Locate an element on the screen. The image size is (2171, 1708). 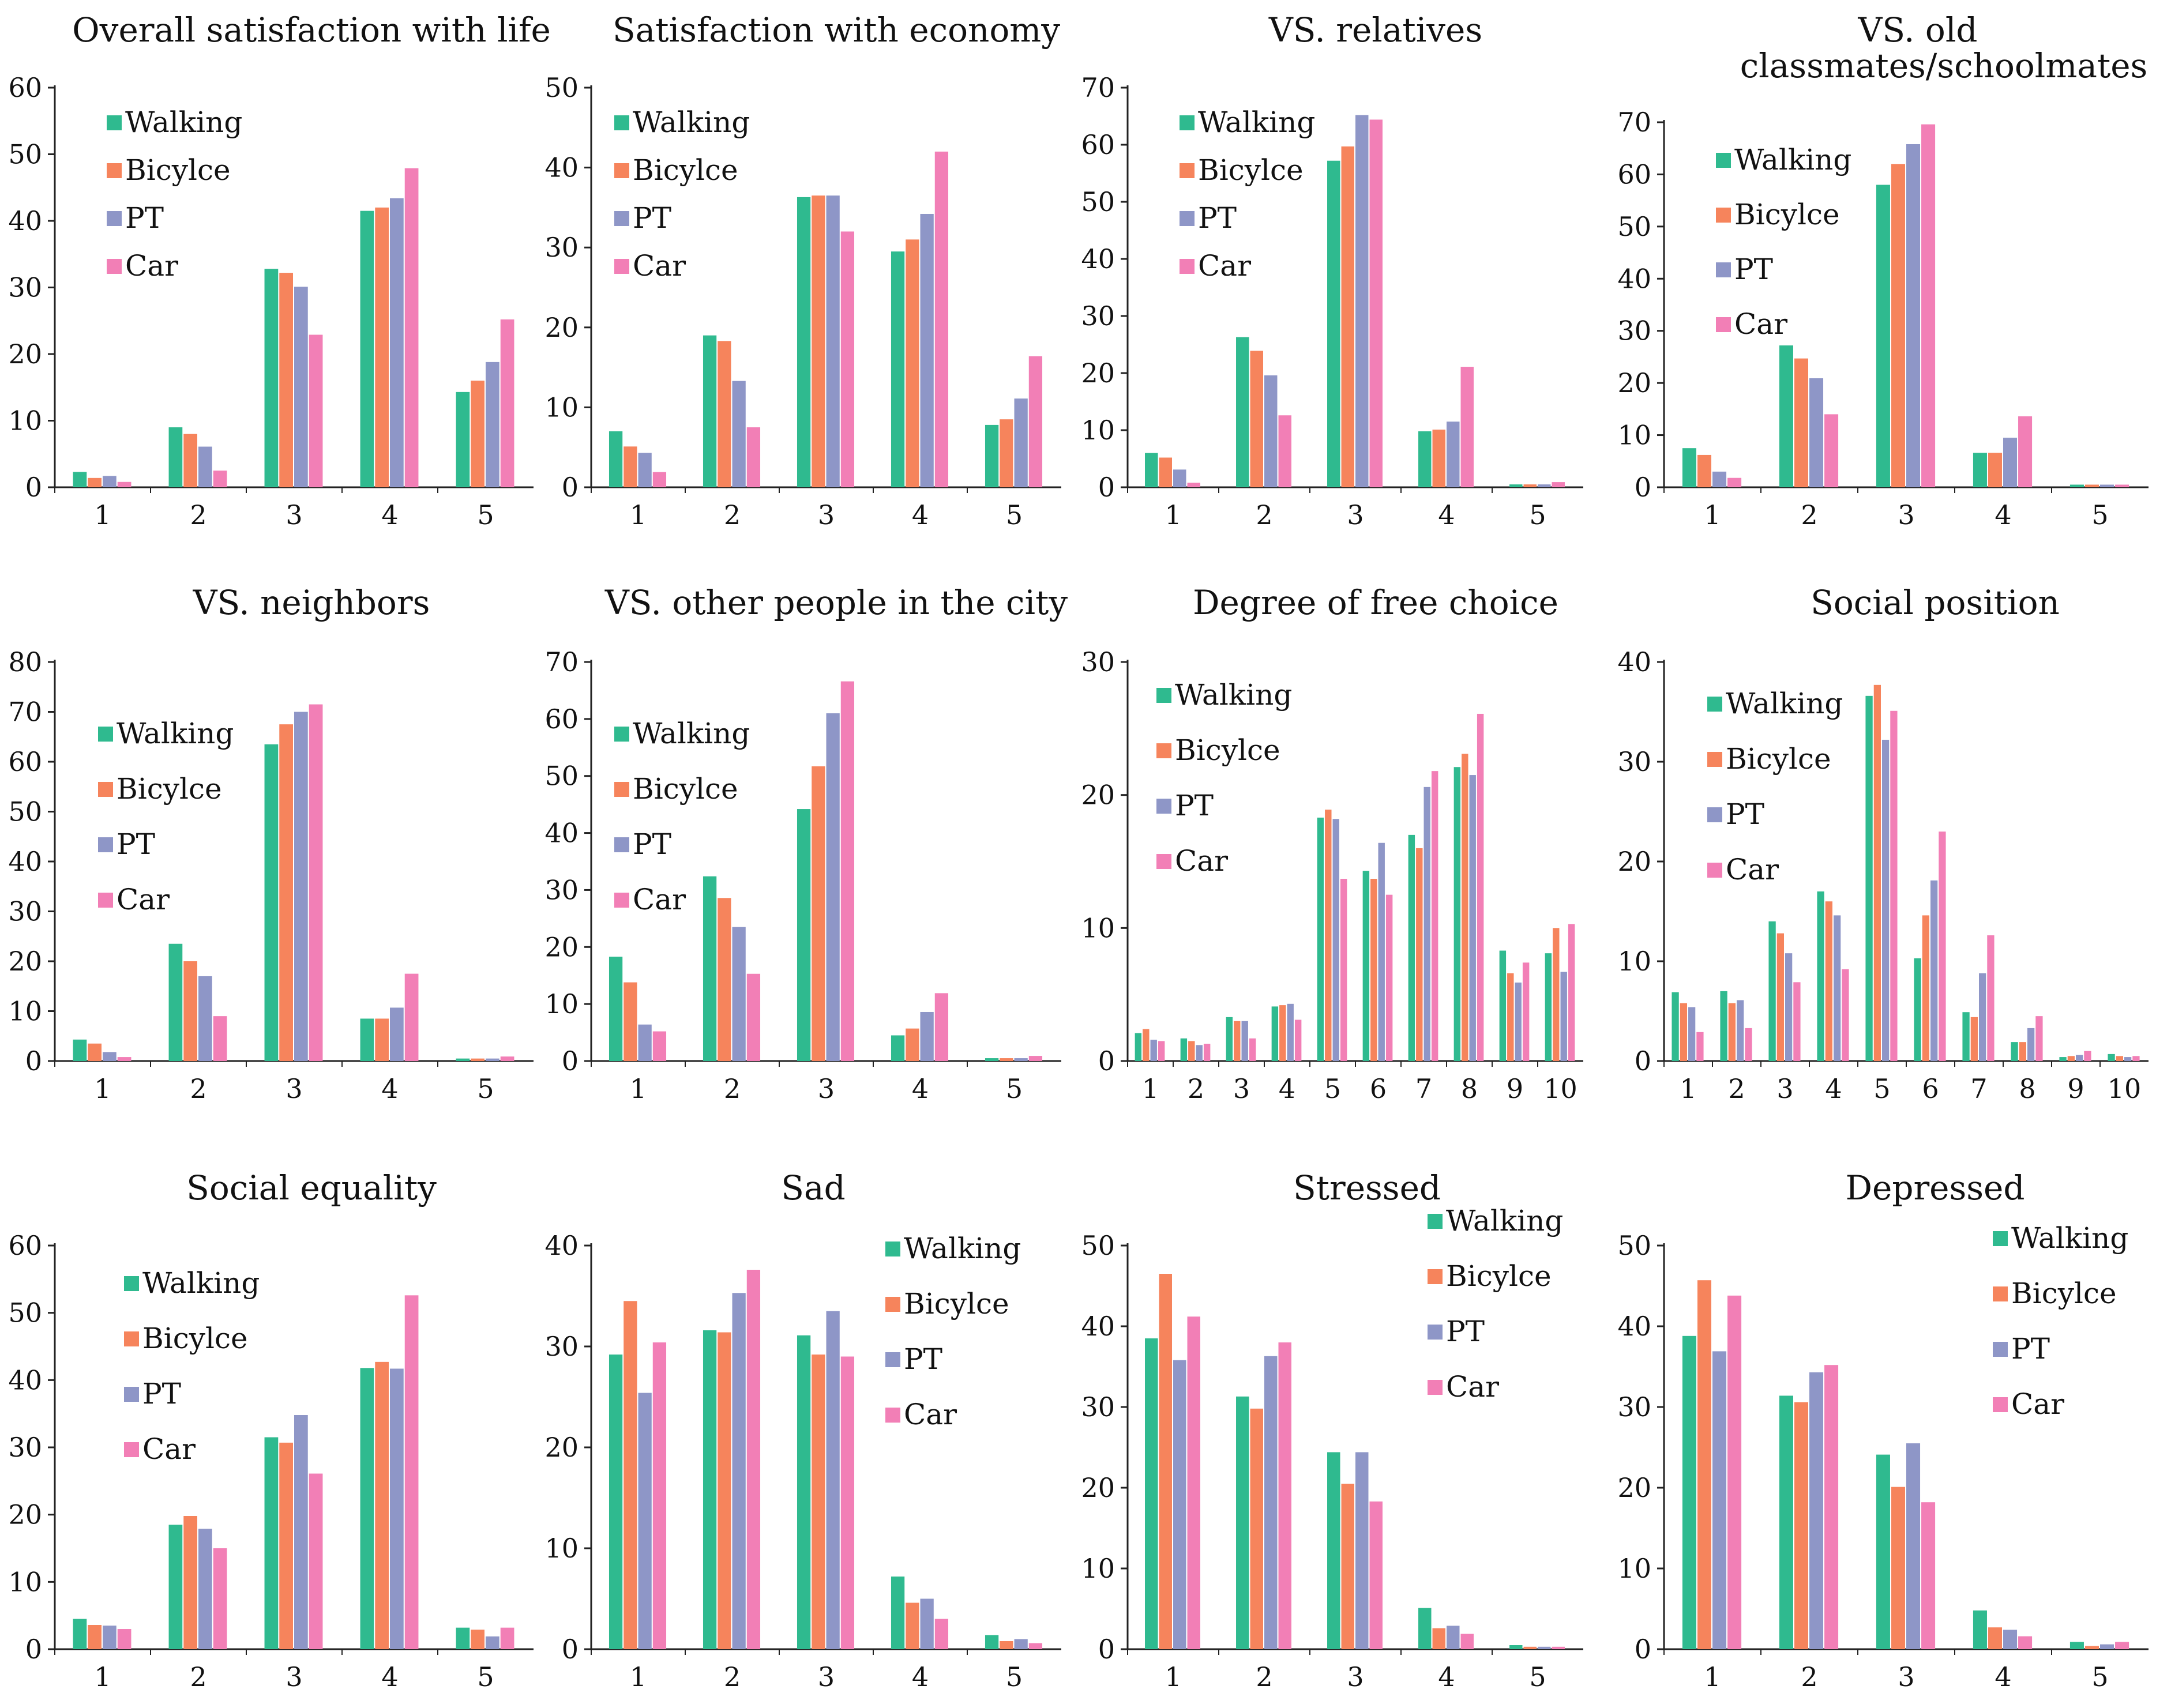
x-tick-label: 7 is located at coordinates (1423, 1088).